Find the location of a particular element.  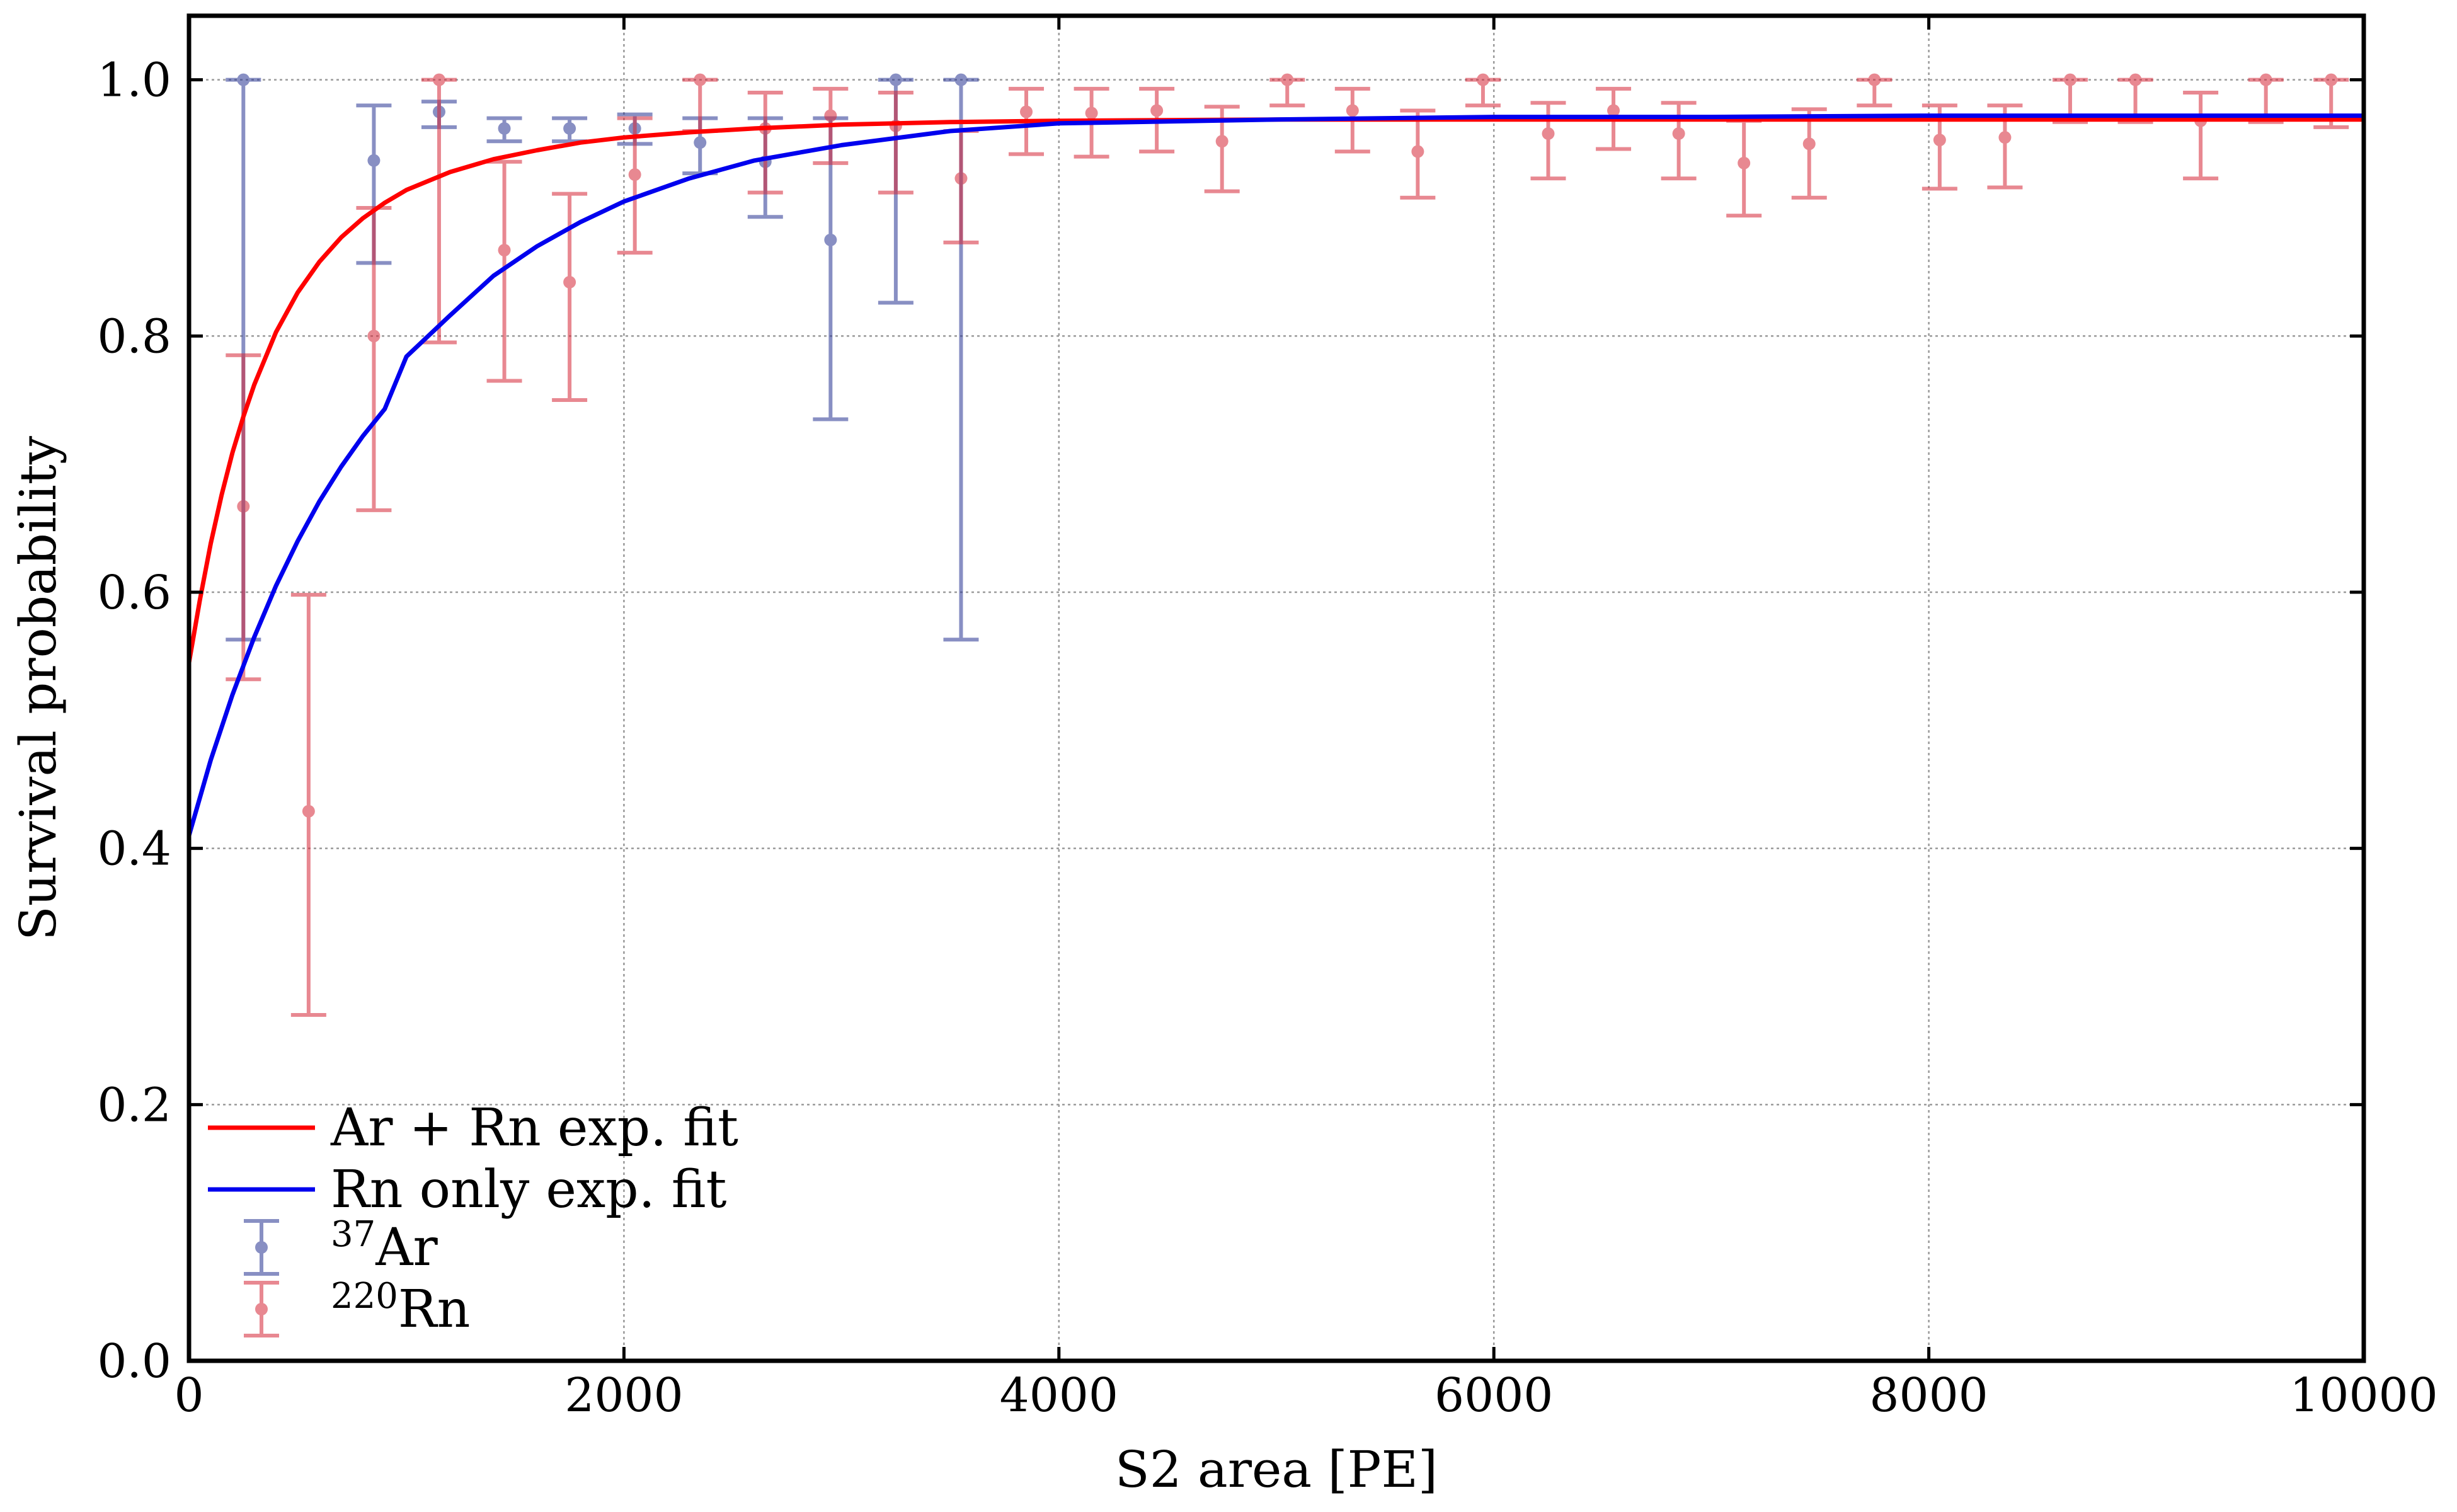

legend-item: 37Ar is located at coordinates (341, 1246).